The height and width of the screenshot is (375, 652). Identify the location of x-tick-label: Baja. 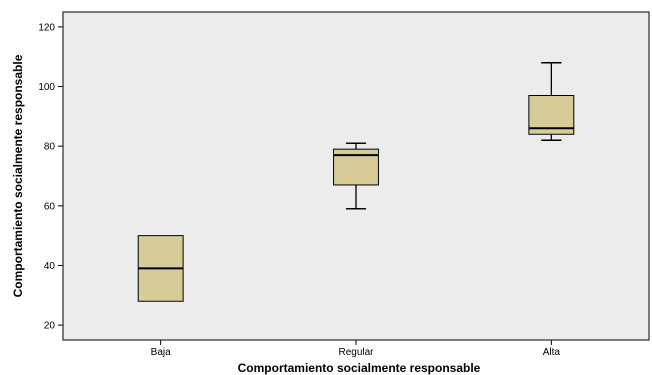
(161, 352).